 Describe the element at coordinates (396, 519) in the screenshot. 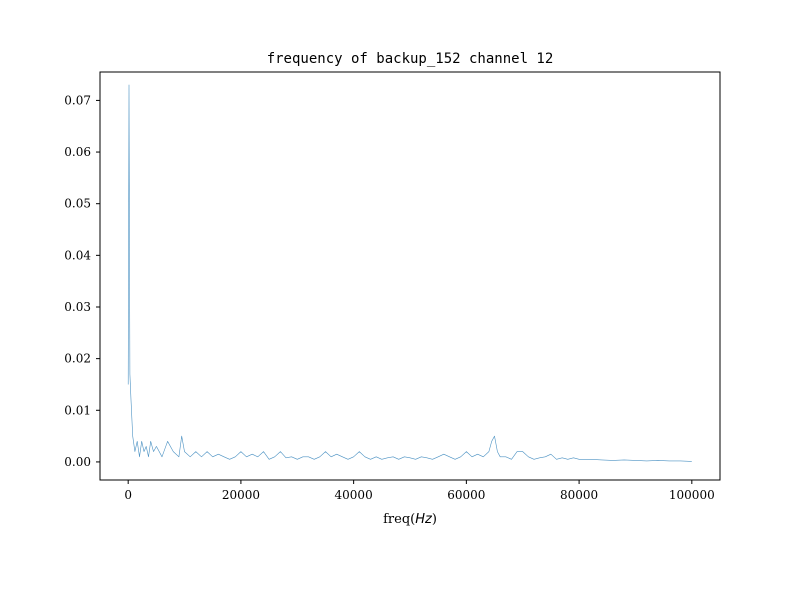

I see `x-axis-label-text: freq` at that location.